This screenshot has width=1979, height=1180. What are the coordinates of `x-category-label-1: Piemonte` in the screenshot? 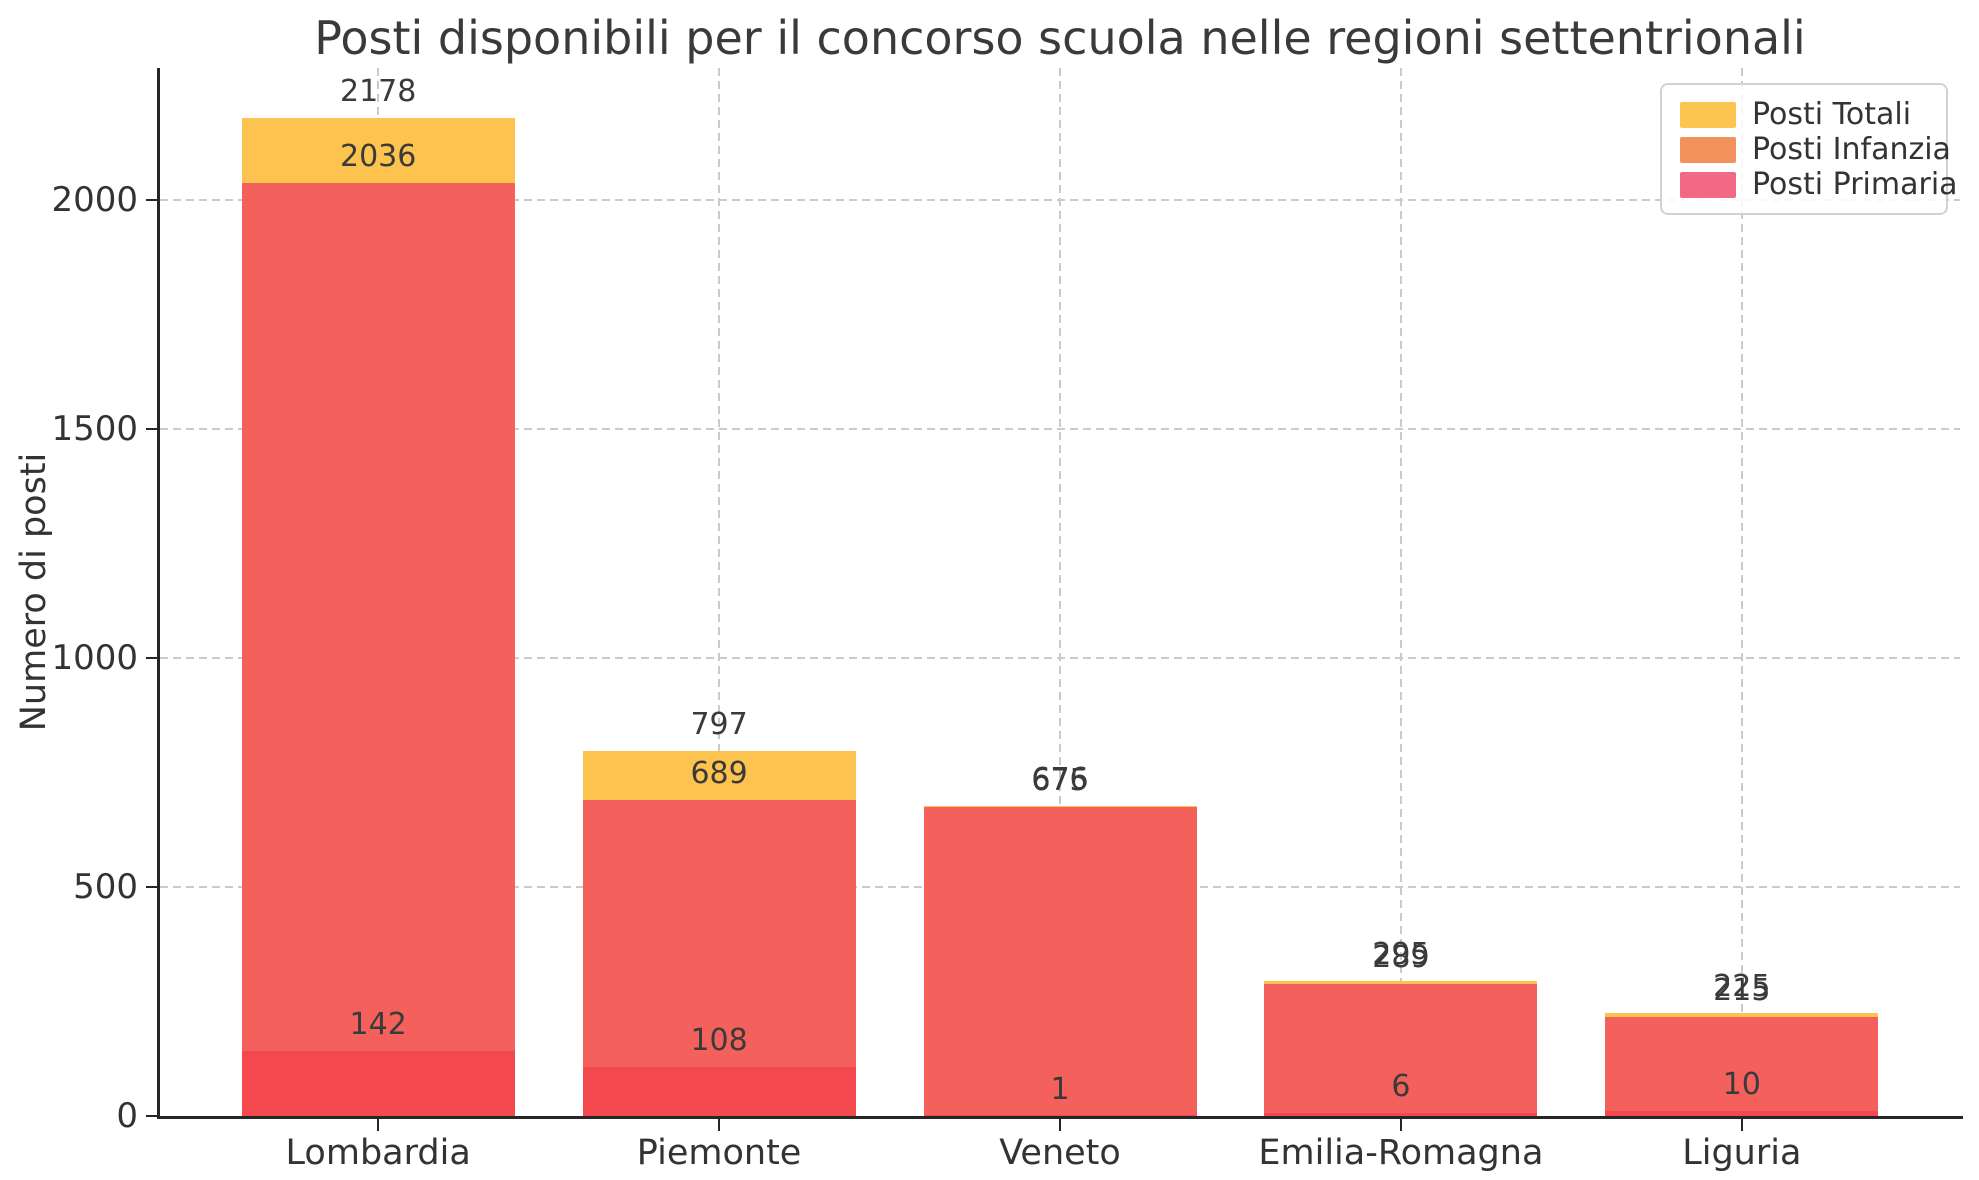 It's located at (719, 1153).